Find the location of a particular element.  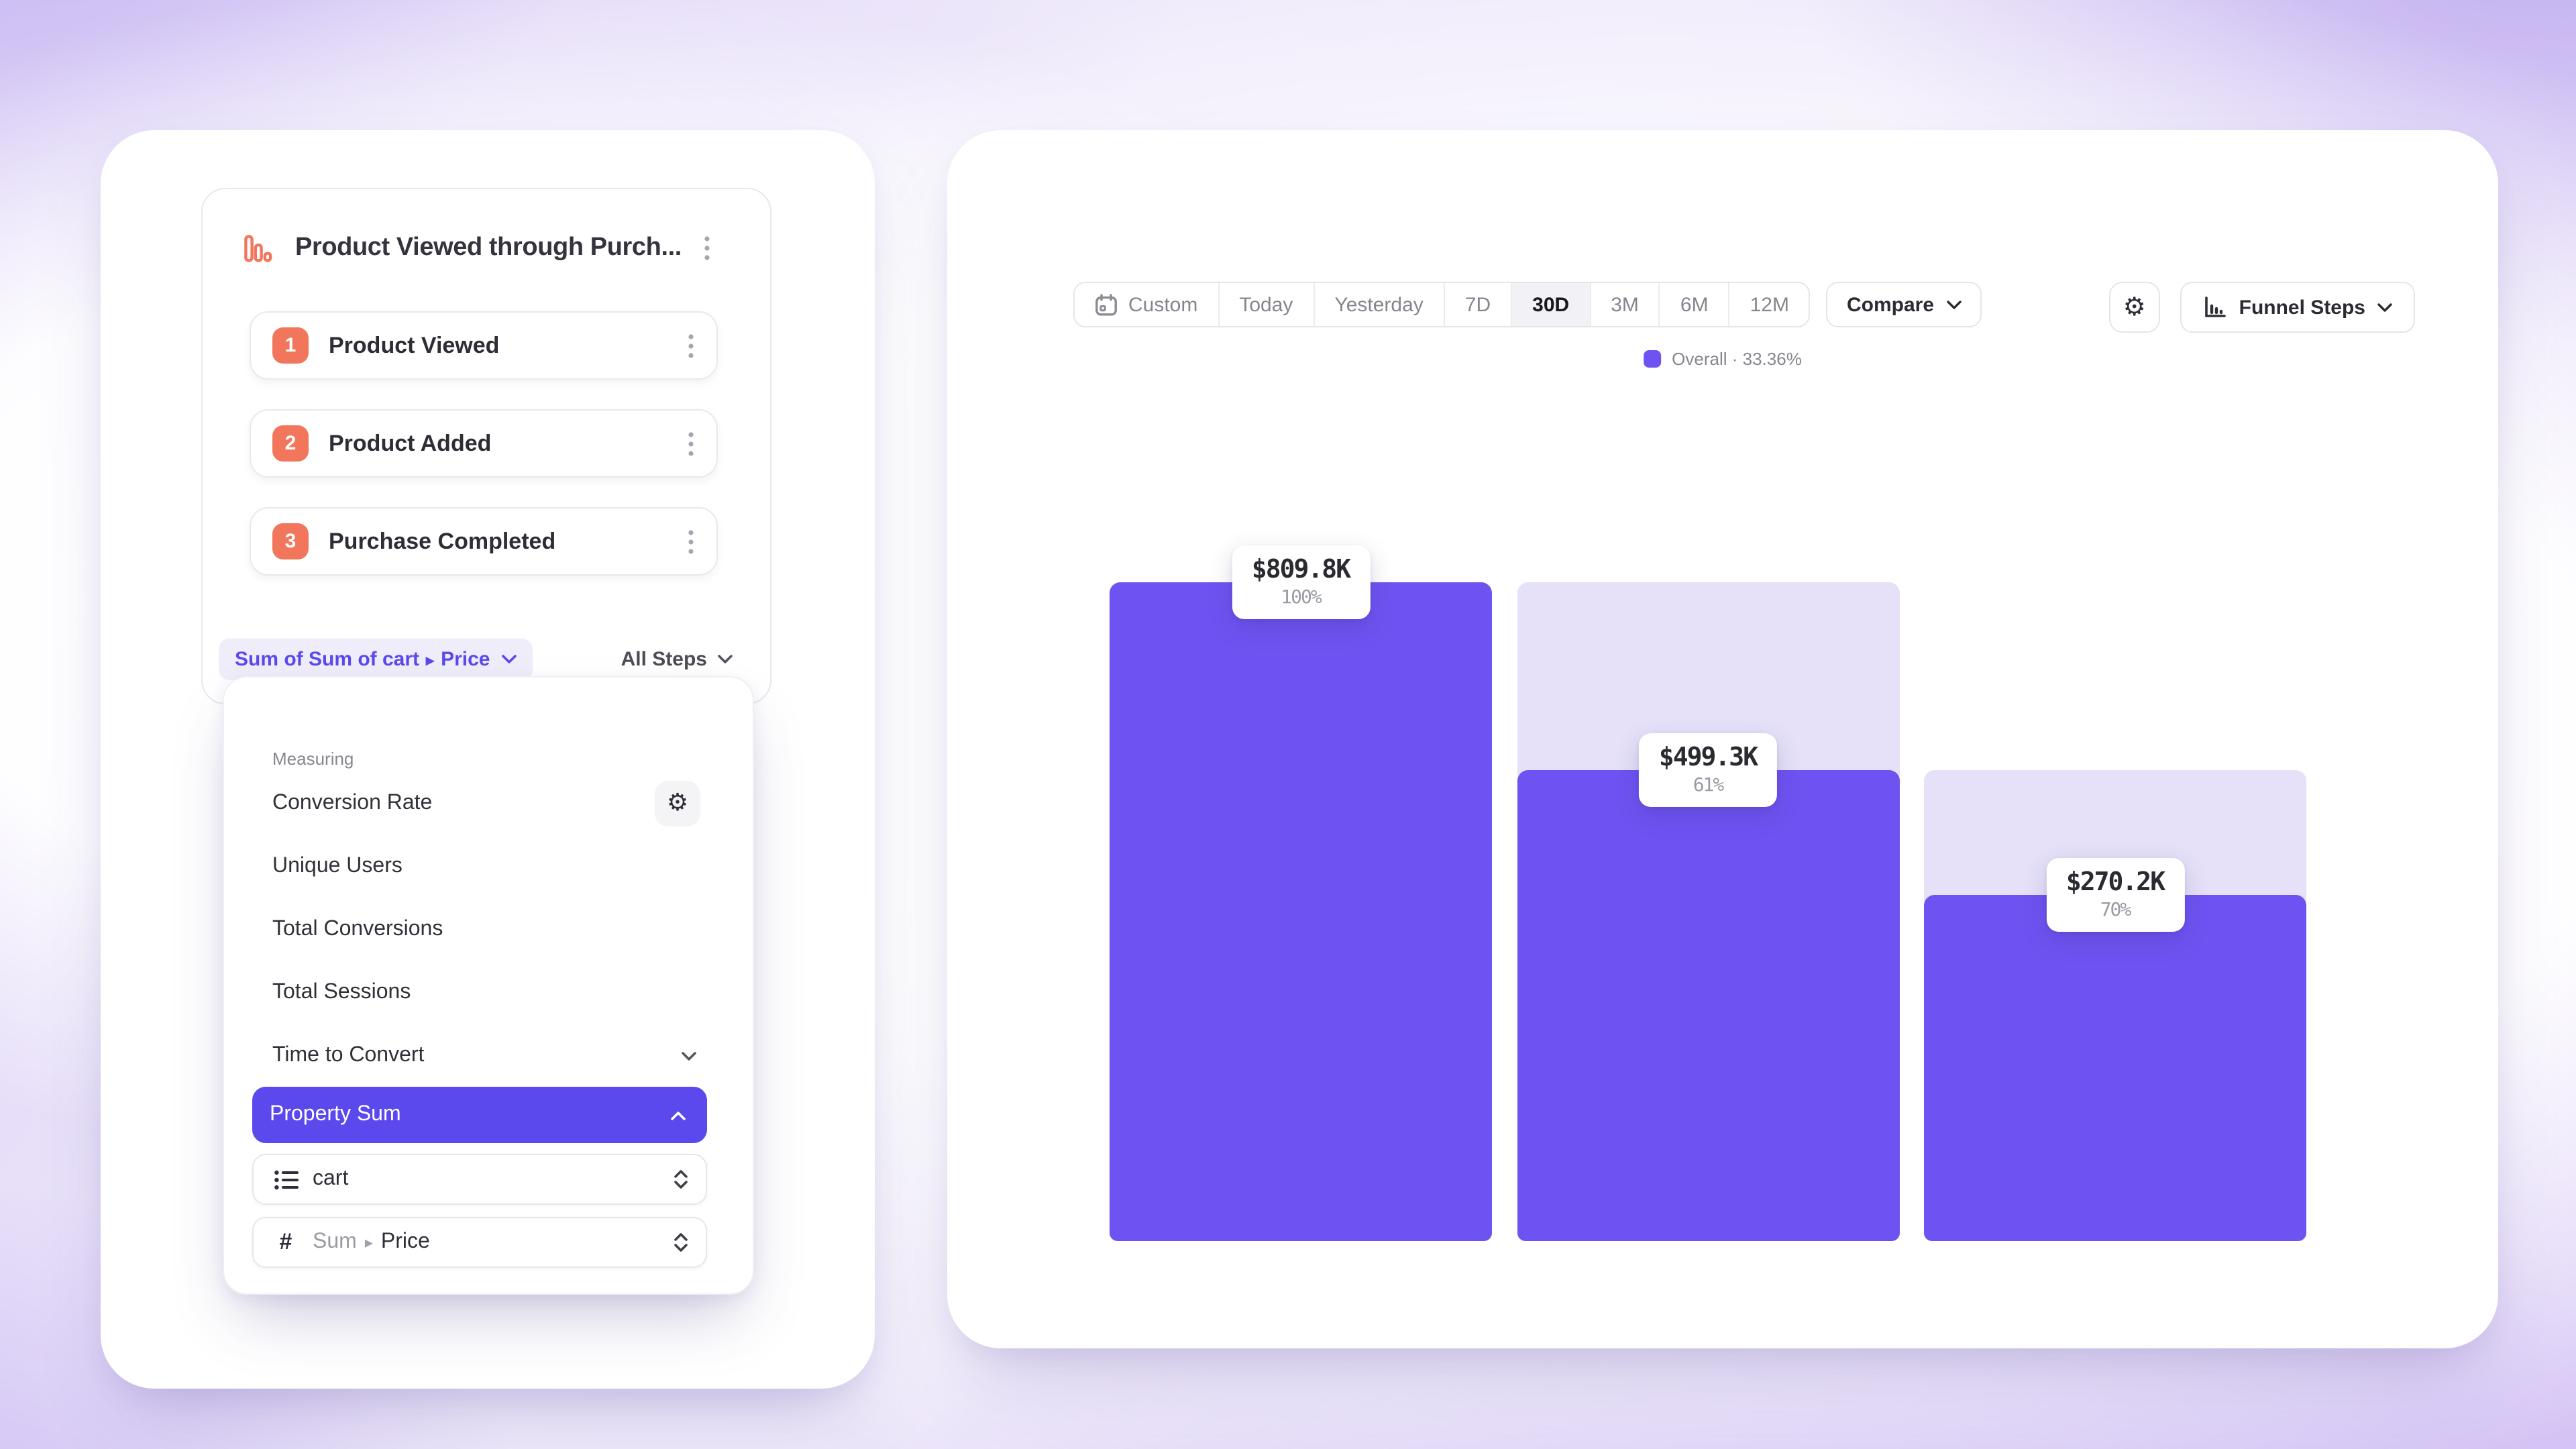

steps-scope-dropdown: All Steps is located at coordinates (677, 659).